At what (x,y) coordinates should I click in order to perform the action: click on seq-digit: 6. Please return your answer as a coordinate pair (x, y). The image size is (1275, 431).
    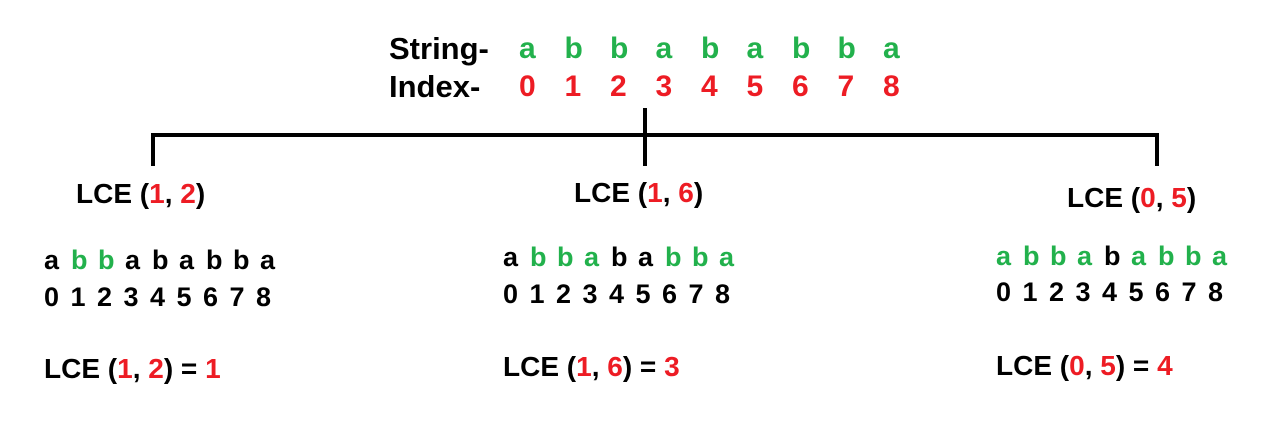
    Looking at the image, I should click on (1163, 292).